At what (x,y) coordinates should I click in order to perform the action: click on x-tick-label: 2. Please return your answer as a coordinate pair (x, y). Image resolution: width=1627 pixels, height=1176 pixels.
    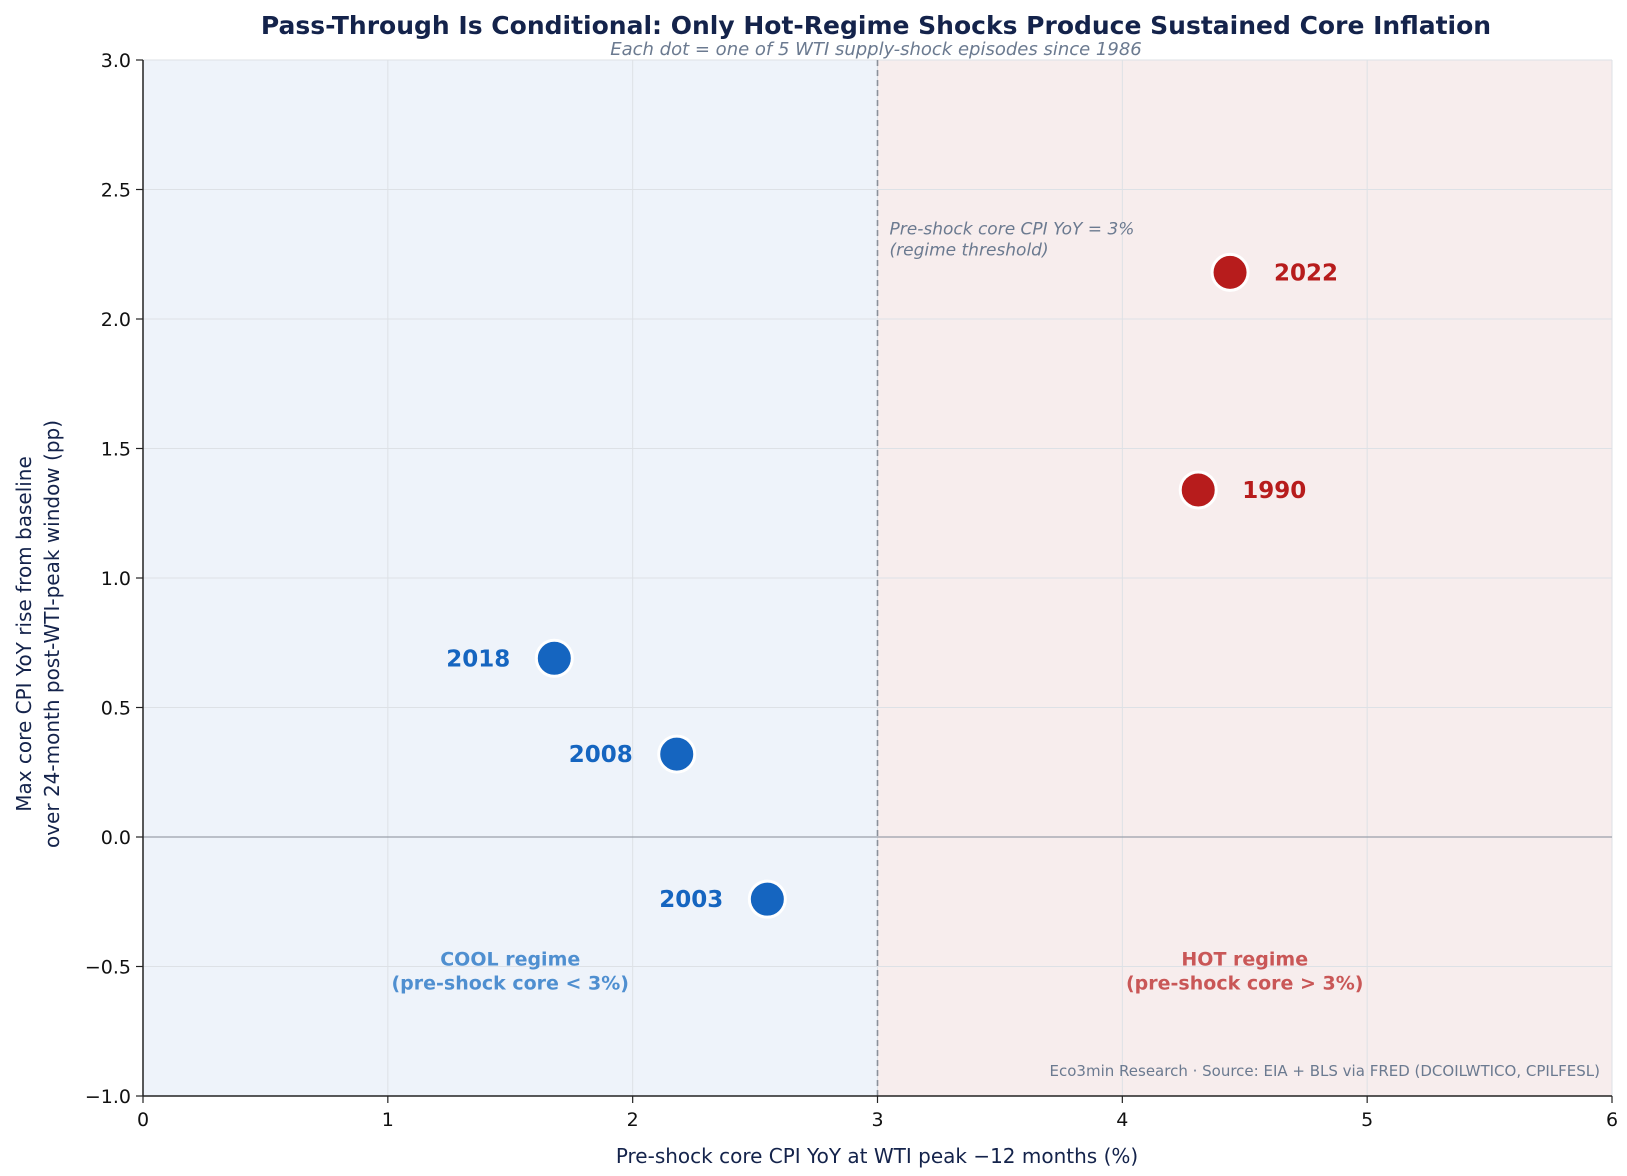
    Looking at the image, I should click on (633, 1120).